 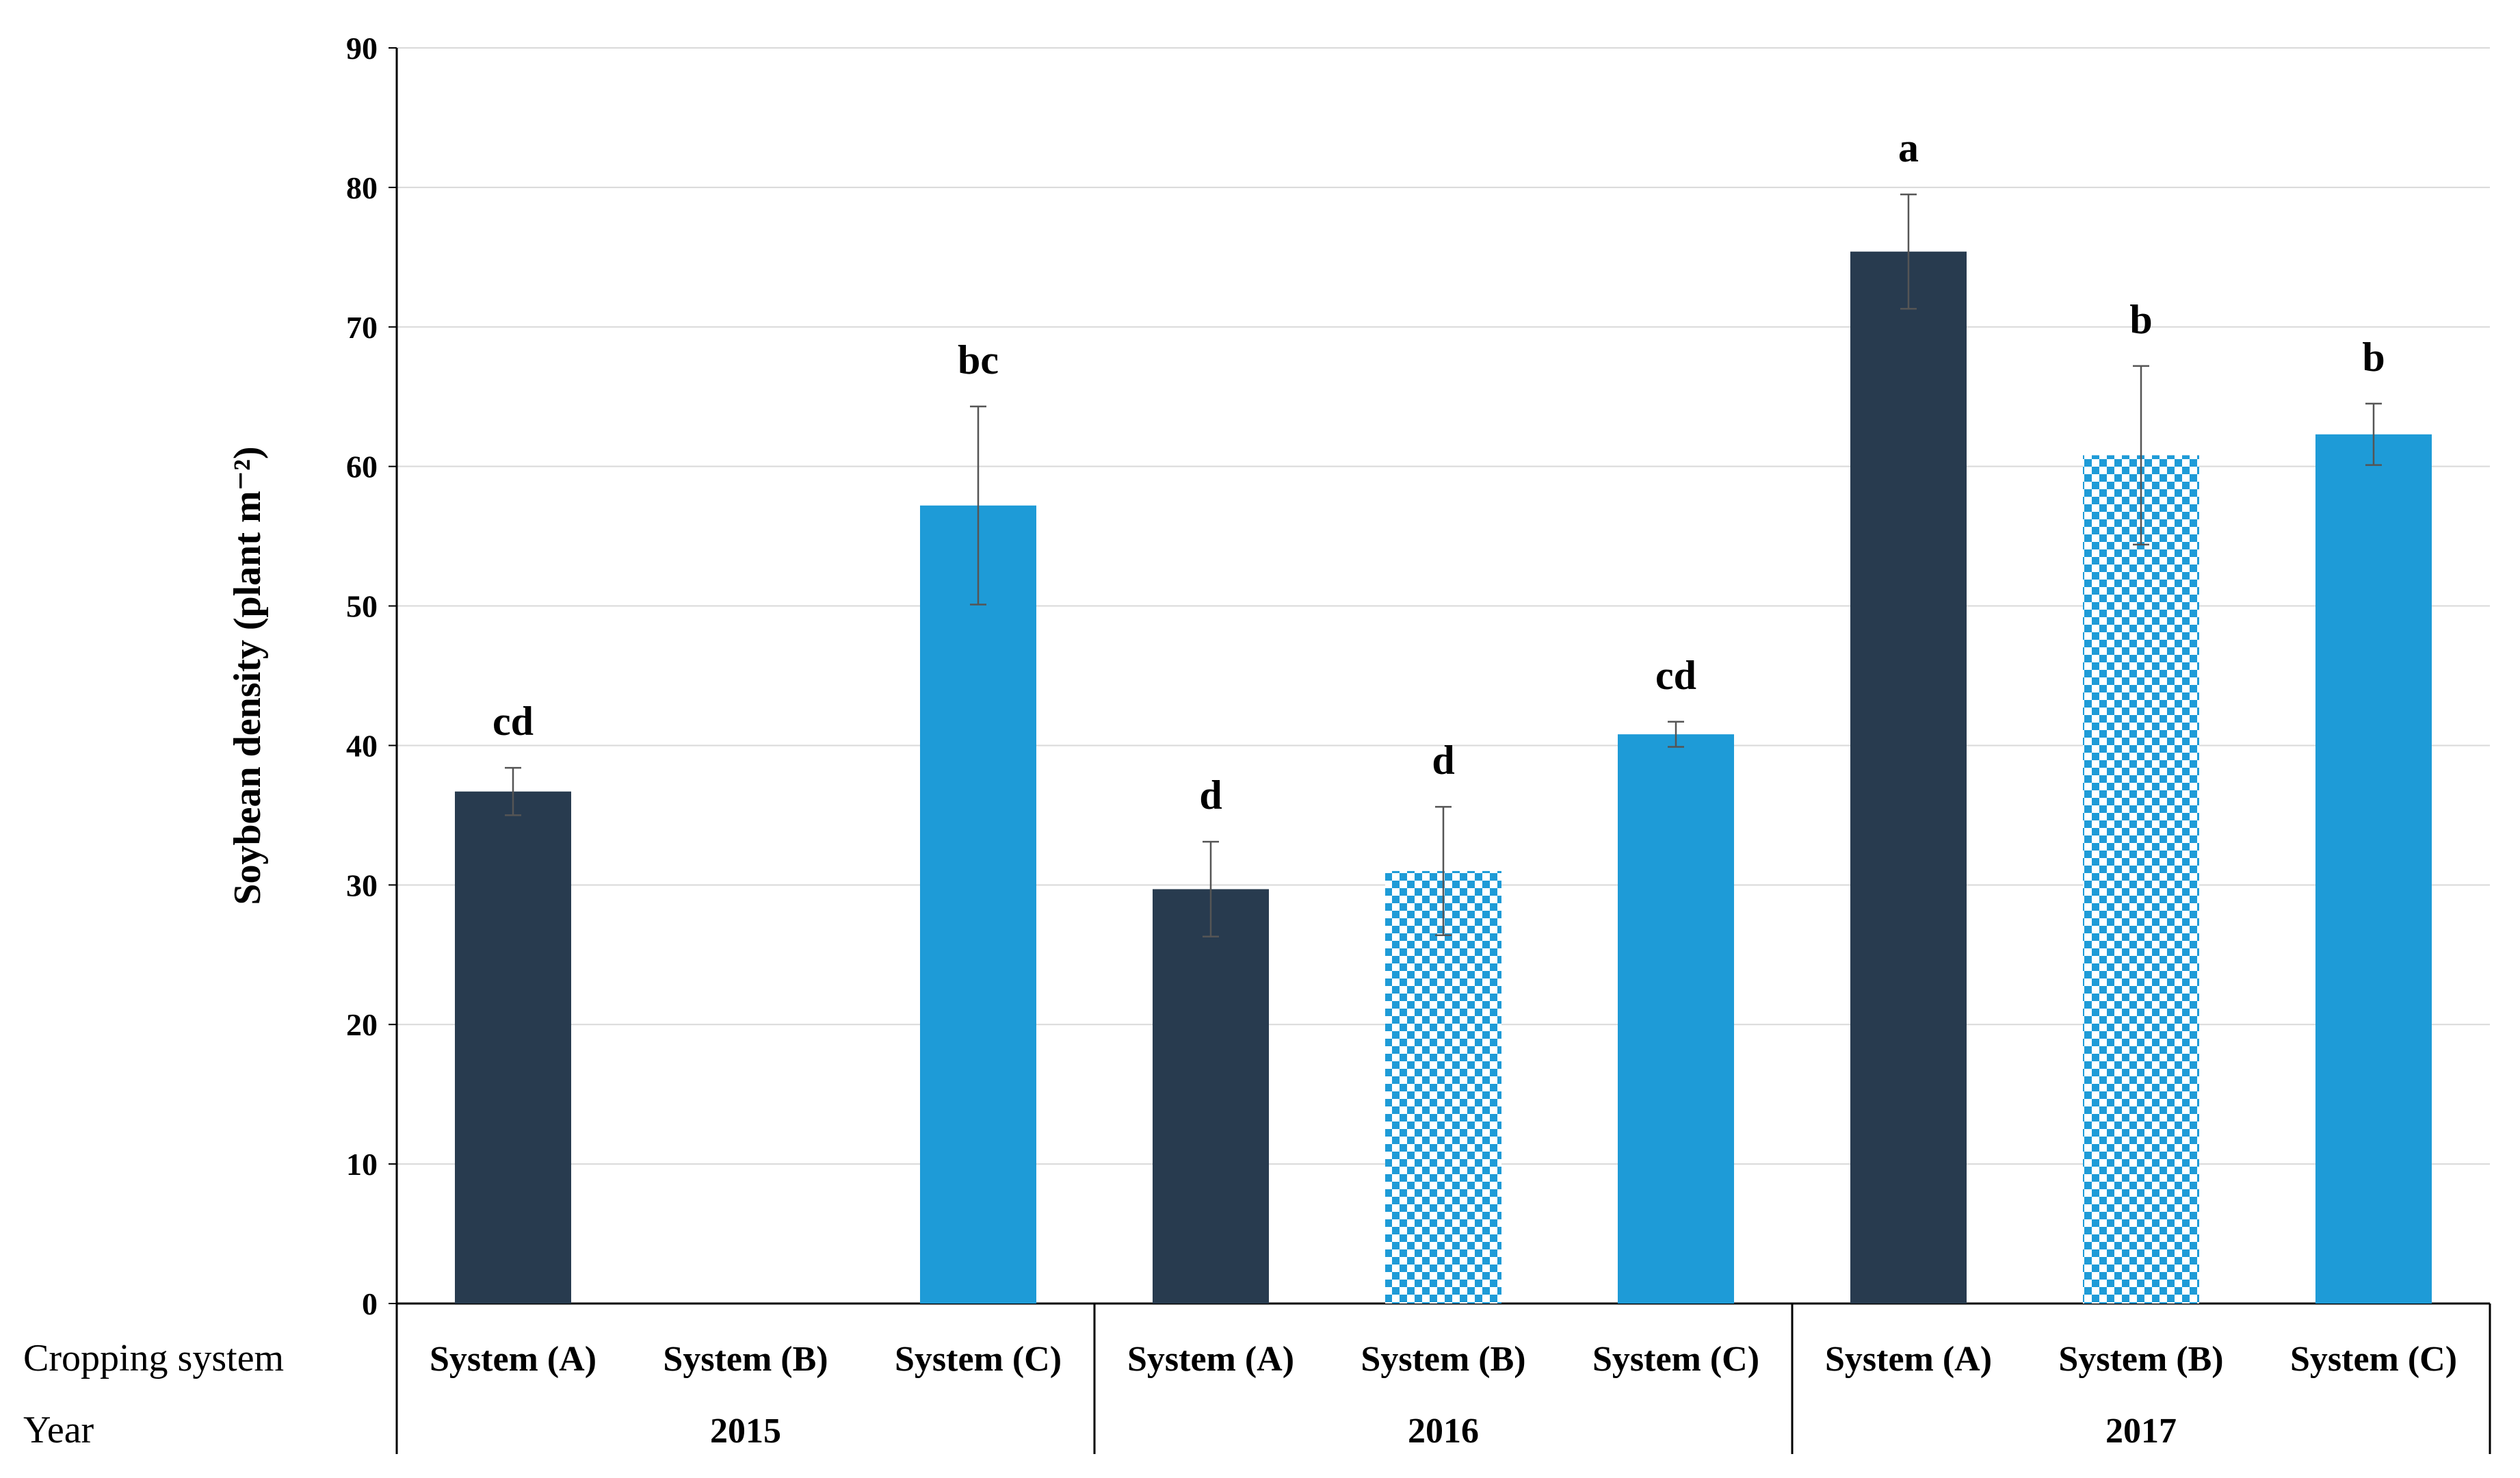 What do you see at coordinates (362, 187) in the screenshot?
I see `y-tick-label: 80` at bounding box center [362, 187].